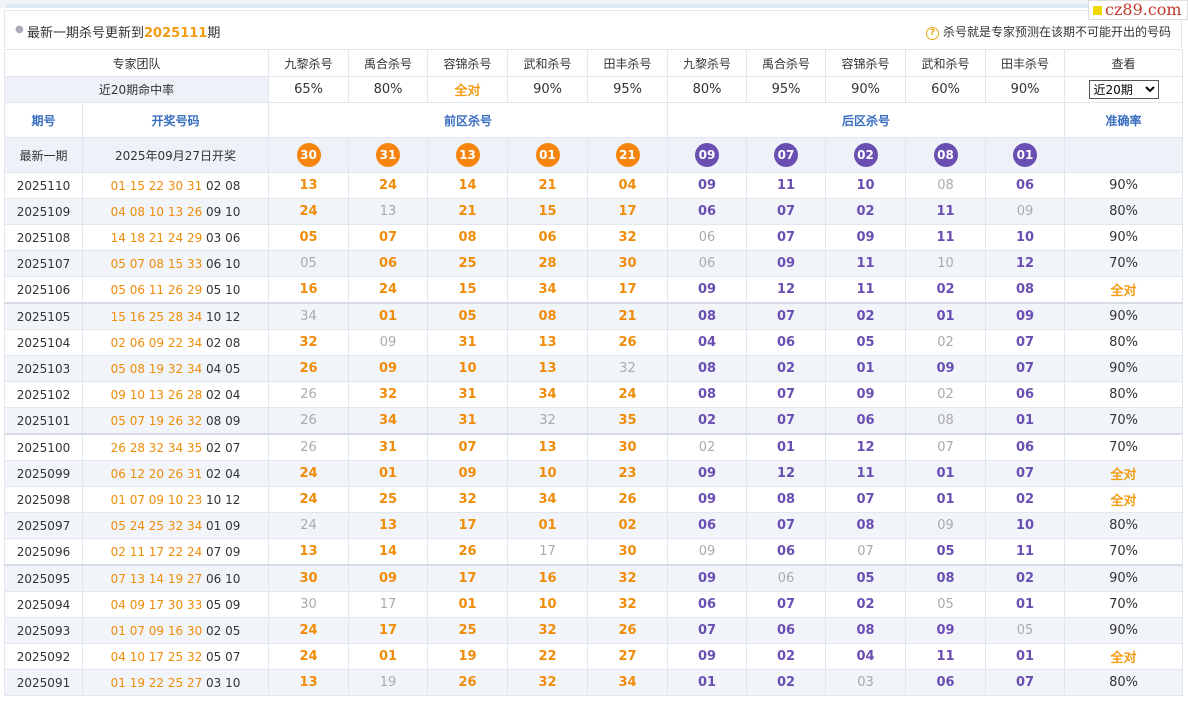 The image size is (1188, 706). Describe the element at coordinates (223, 368) in the screenshot. I see `draw-back-numbers: 04 05` at that location.